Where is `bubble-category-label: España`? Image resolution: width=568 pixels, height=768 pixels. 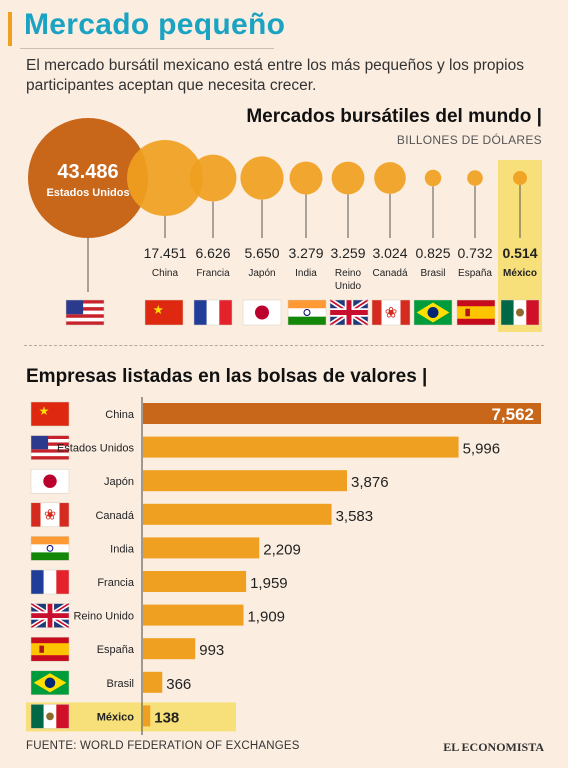
bubble-category-label: España is located at coordinates (475, 273).